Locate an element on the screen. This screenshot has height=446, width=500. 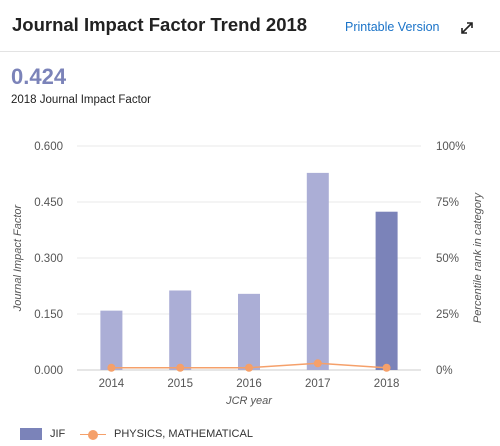
legend-item-category: PHYSICS, MATHEMATICAL is located at coordinates (166, 434).